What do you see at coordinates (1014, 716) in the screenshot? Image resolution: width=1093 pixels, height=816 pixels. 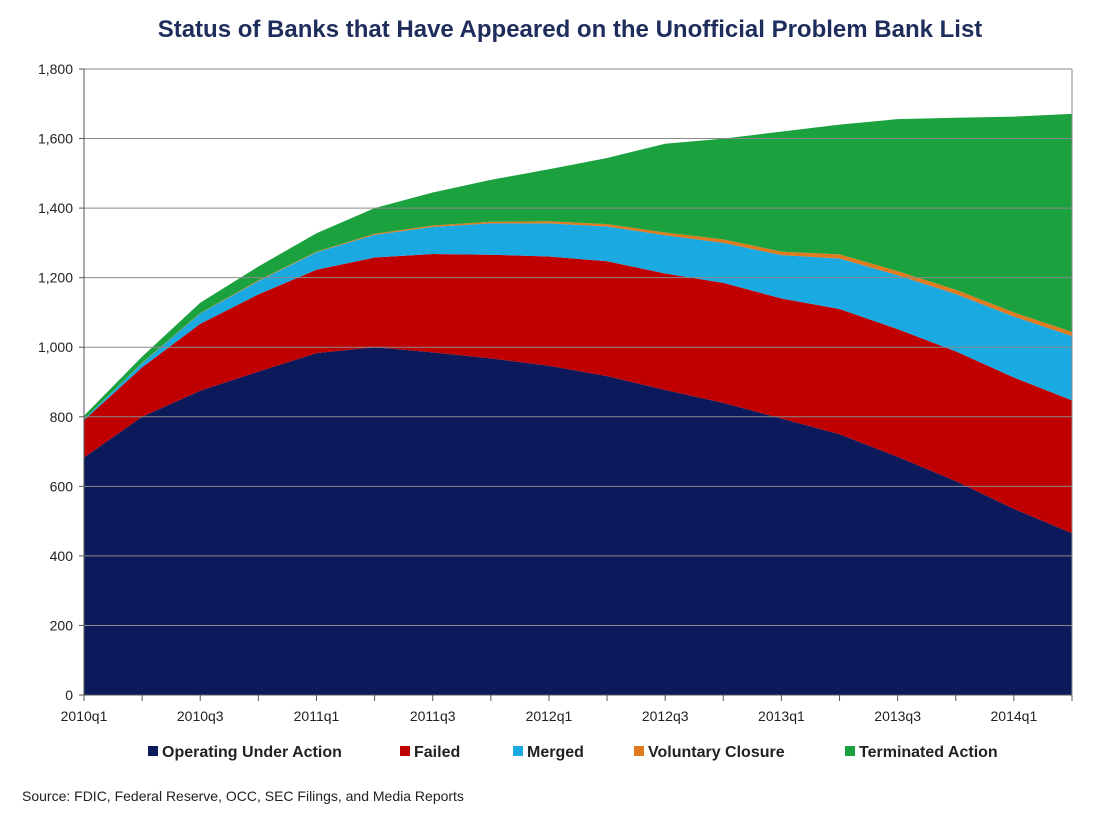 I see `x-tick-label-16: 2014q1` at bounding box center [1014, 716].